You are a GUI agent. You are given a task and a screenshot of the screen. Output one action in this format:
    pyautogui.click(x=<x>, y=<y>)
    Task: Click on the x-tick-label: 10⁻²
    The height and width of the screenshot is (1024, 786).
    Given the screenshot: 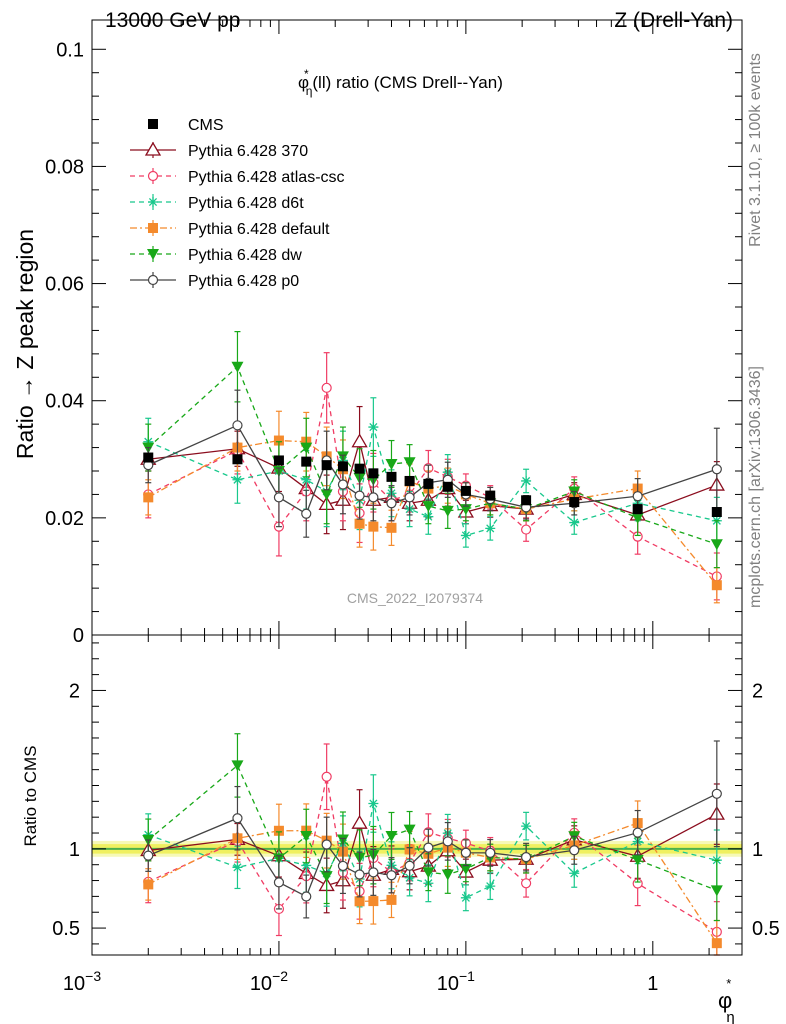 What is the action you would take?
    pyautogui.click(x=269, y=981)
    